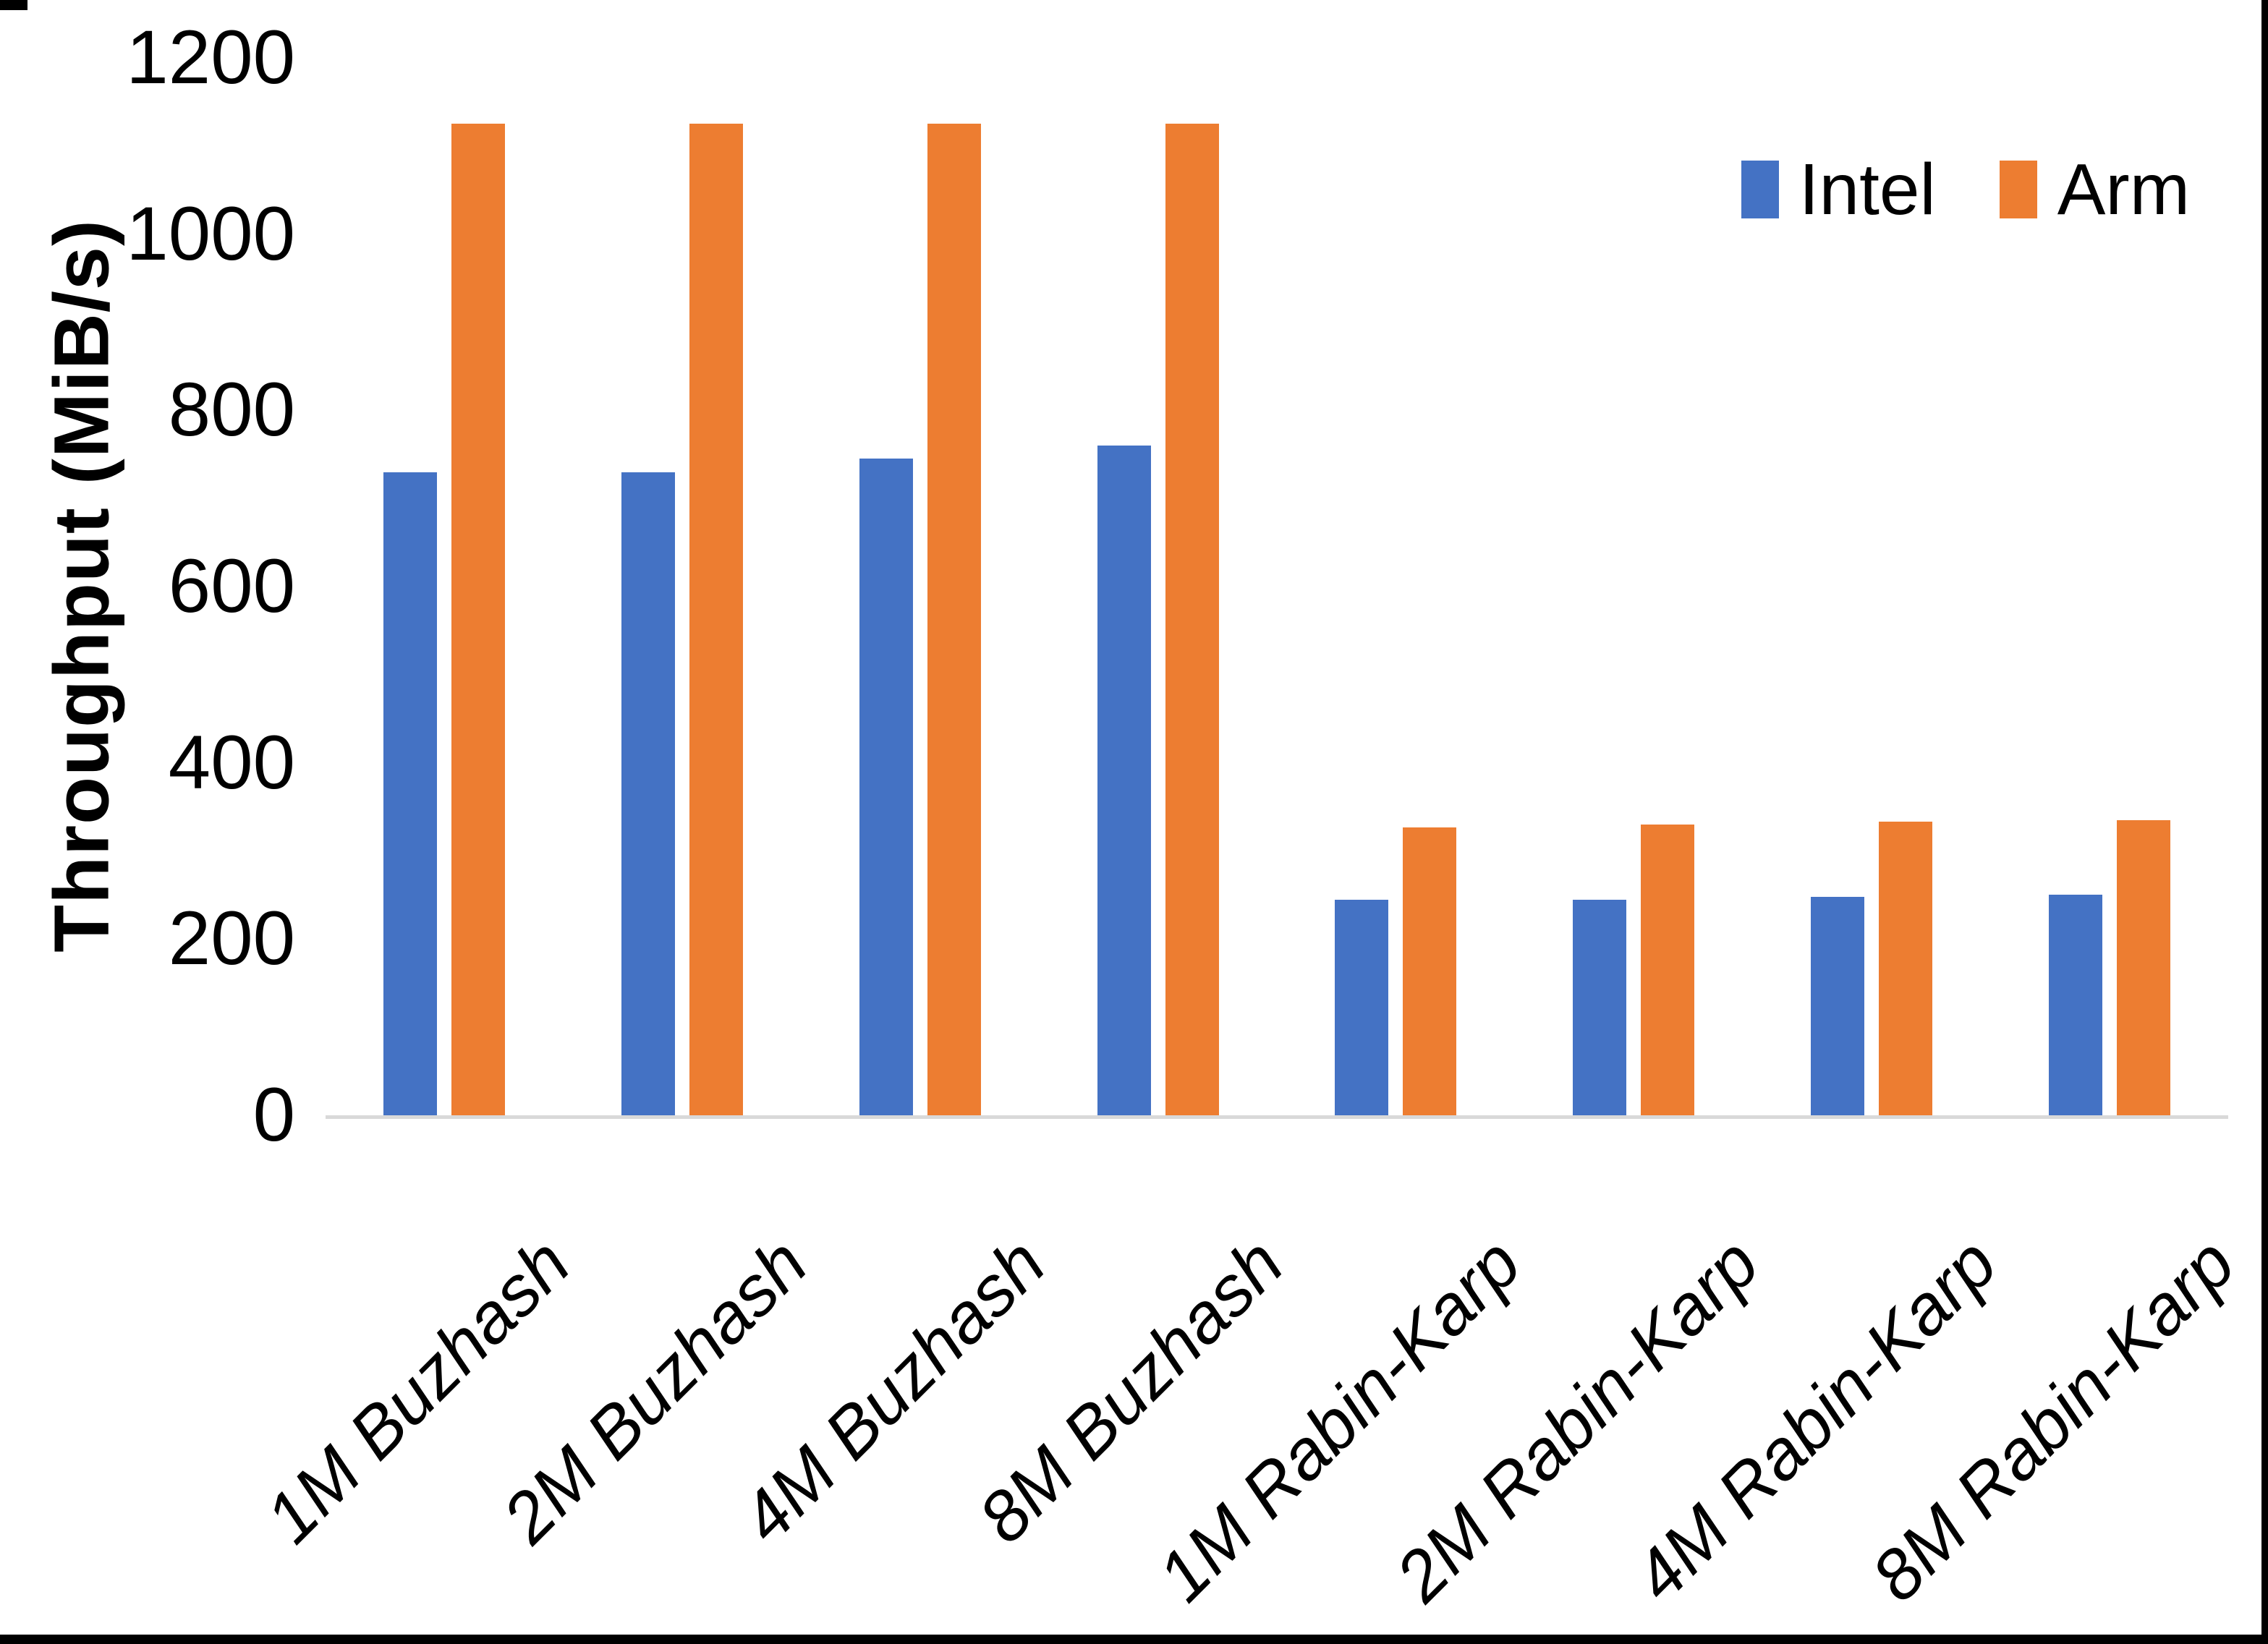 This screenshot has width=2268, height=1644. I want to click on legend-label-intel: Intel, so click(1867, 189).